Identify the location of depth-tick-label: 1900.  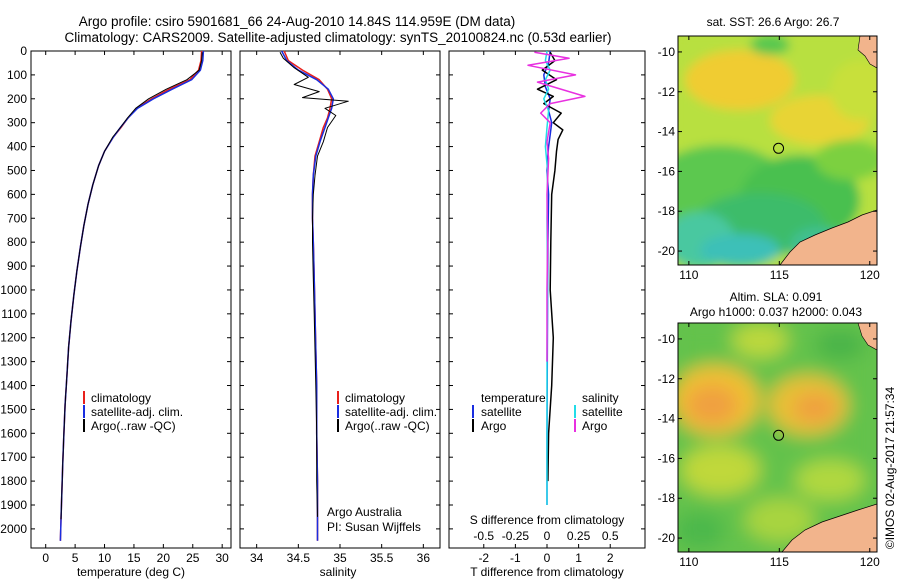
(13, 505).